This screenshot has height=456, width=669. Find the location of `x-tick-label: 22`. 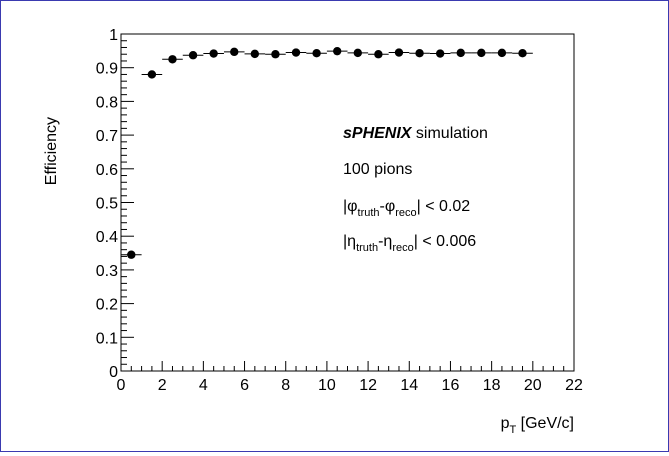

x-tick-label: 22 is located at coordinates (574, 385).